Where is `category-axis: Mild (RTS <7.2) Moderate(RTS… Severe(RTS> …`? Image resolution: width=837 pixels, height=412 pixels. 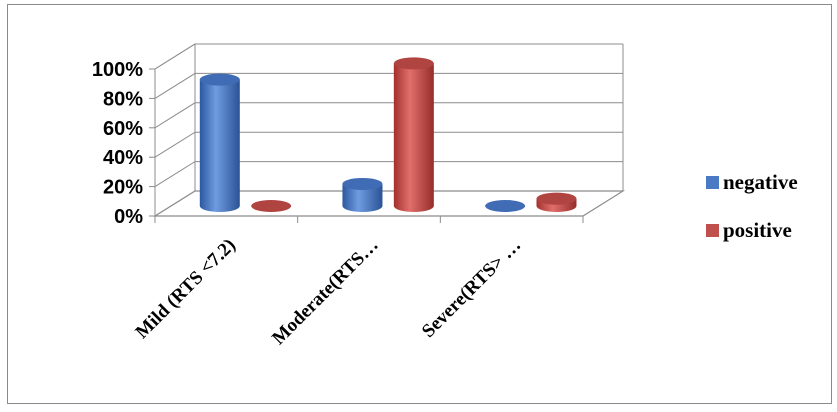
category-axis: Mild (RTS <7.2) Moderate(RTS… Severe(RTS> … is located at coordinates (329, 292).